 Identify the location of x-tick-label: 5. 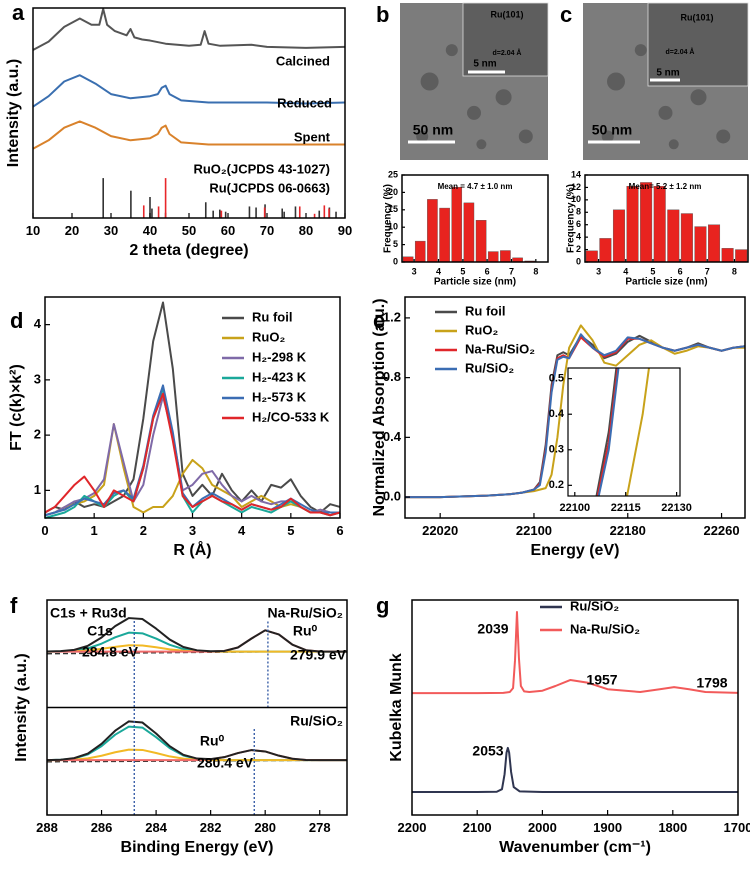
(462, 271).